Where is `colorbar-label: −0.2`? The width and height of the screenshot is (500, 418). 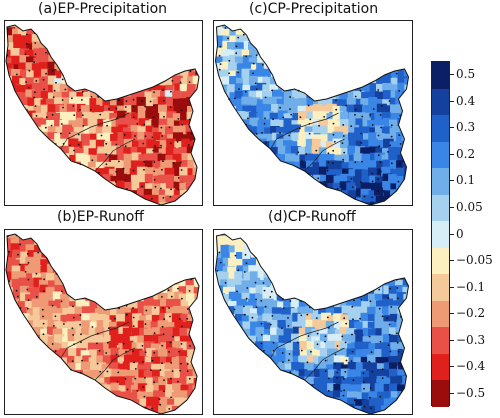 colorbar-label: −0.2 is located at coordinates (471, 313).